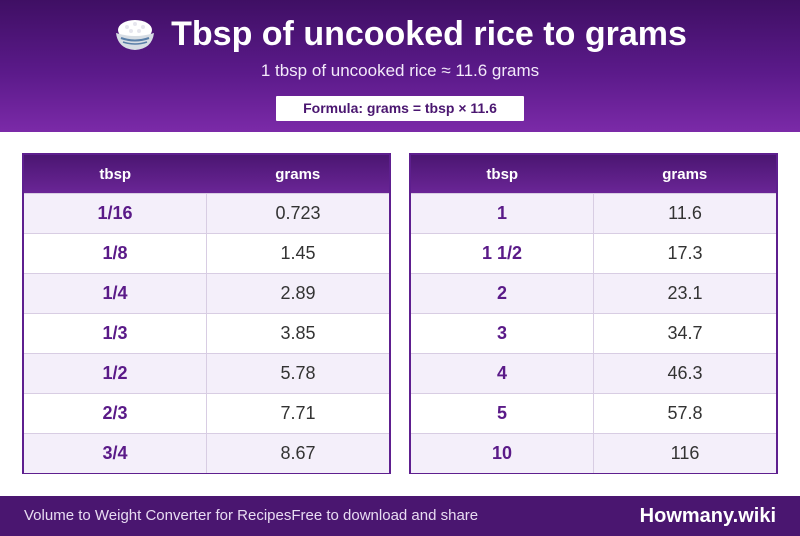  I want to click on page-title: Tbsp of uncooked rice to grams, so click(400, 34).